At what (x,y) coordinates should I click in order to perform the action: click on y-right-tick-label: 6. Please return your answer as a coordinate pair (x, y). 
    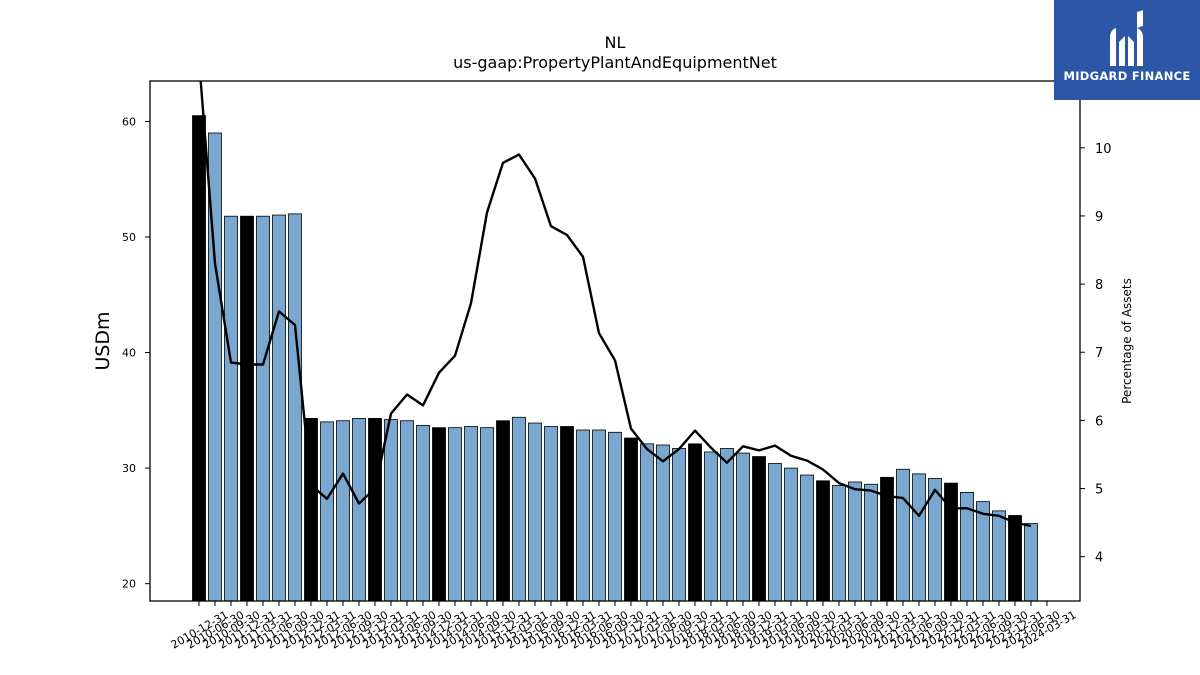
    Looking at the image, I should click on (1099, 421).